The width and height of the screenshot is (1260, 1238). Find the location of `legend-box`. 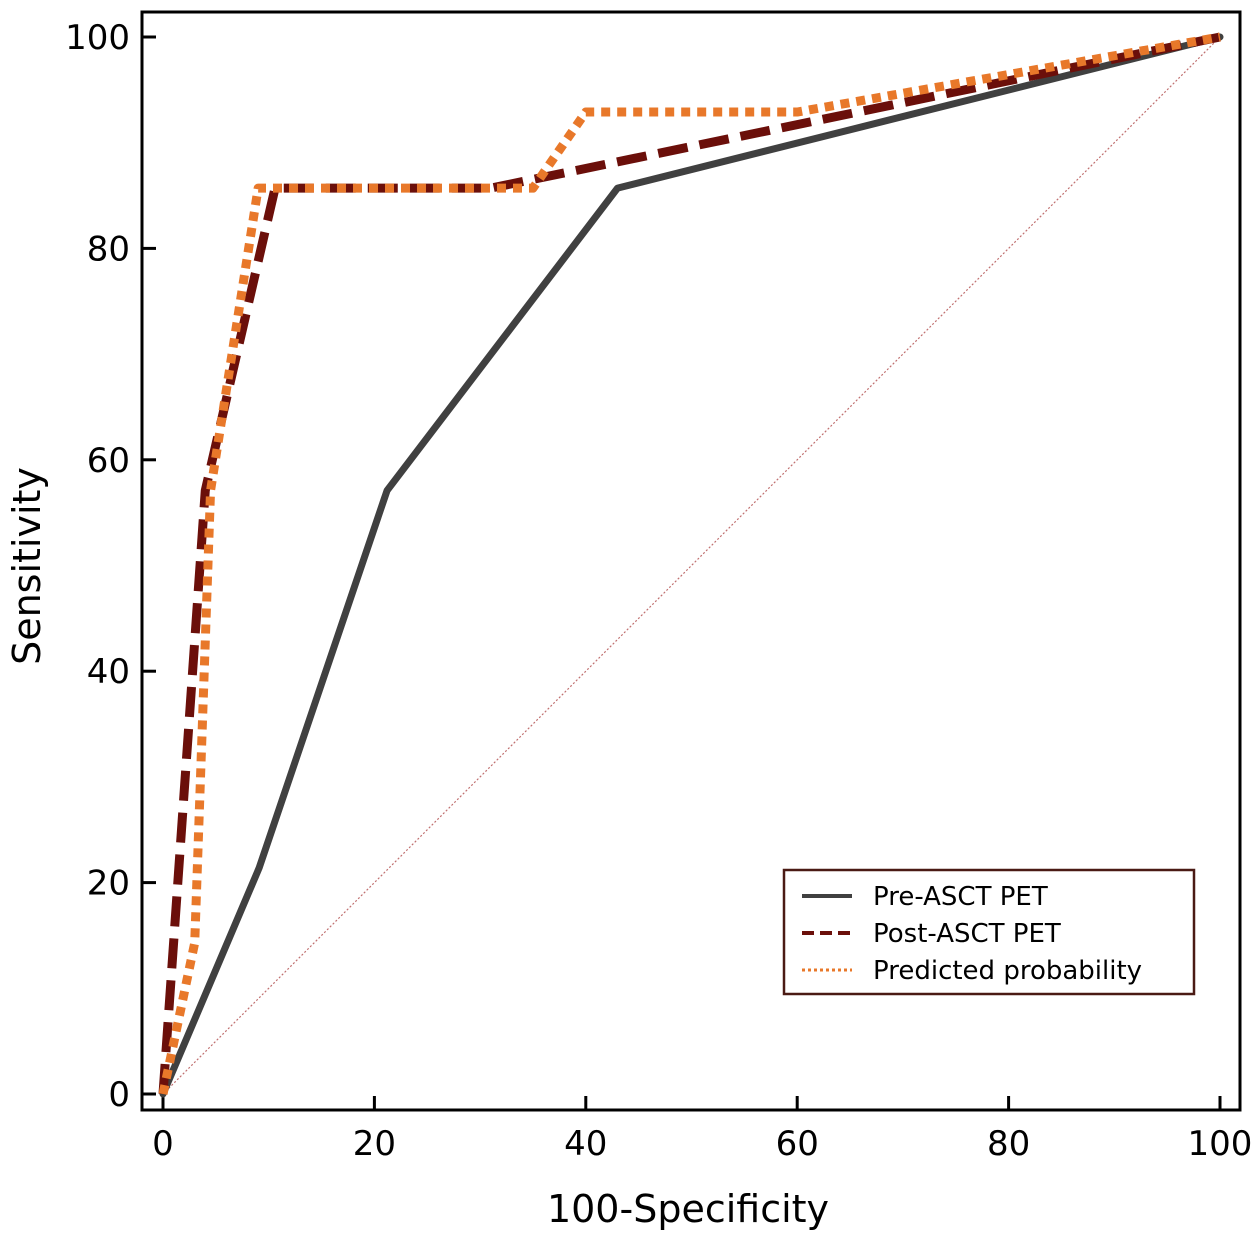

legend-box is located at coordinates (989, 932).